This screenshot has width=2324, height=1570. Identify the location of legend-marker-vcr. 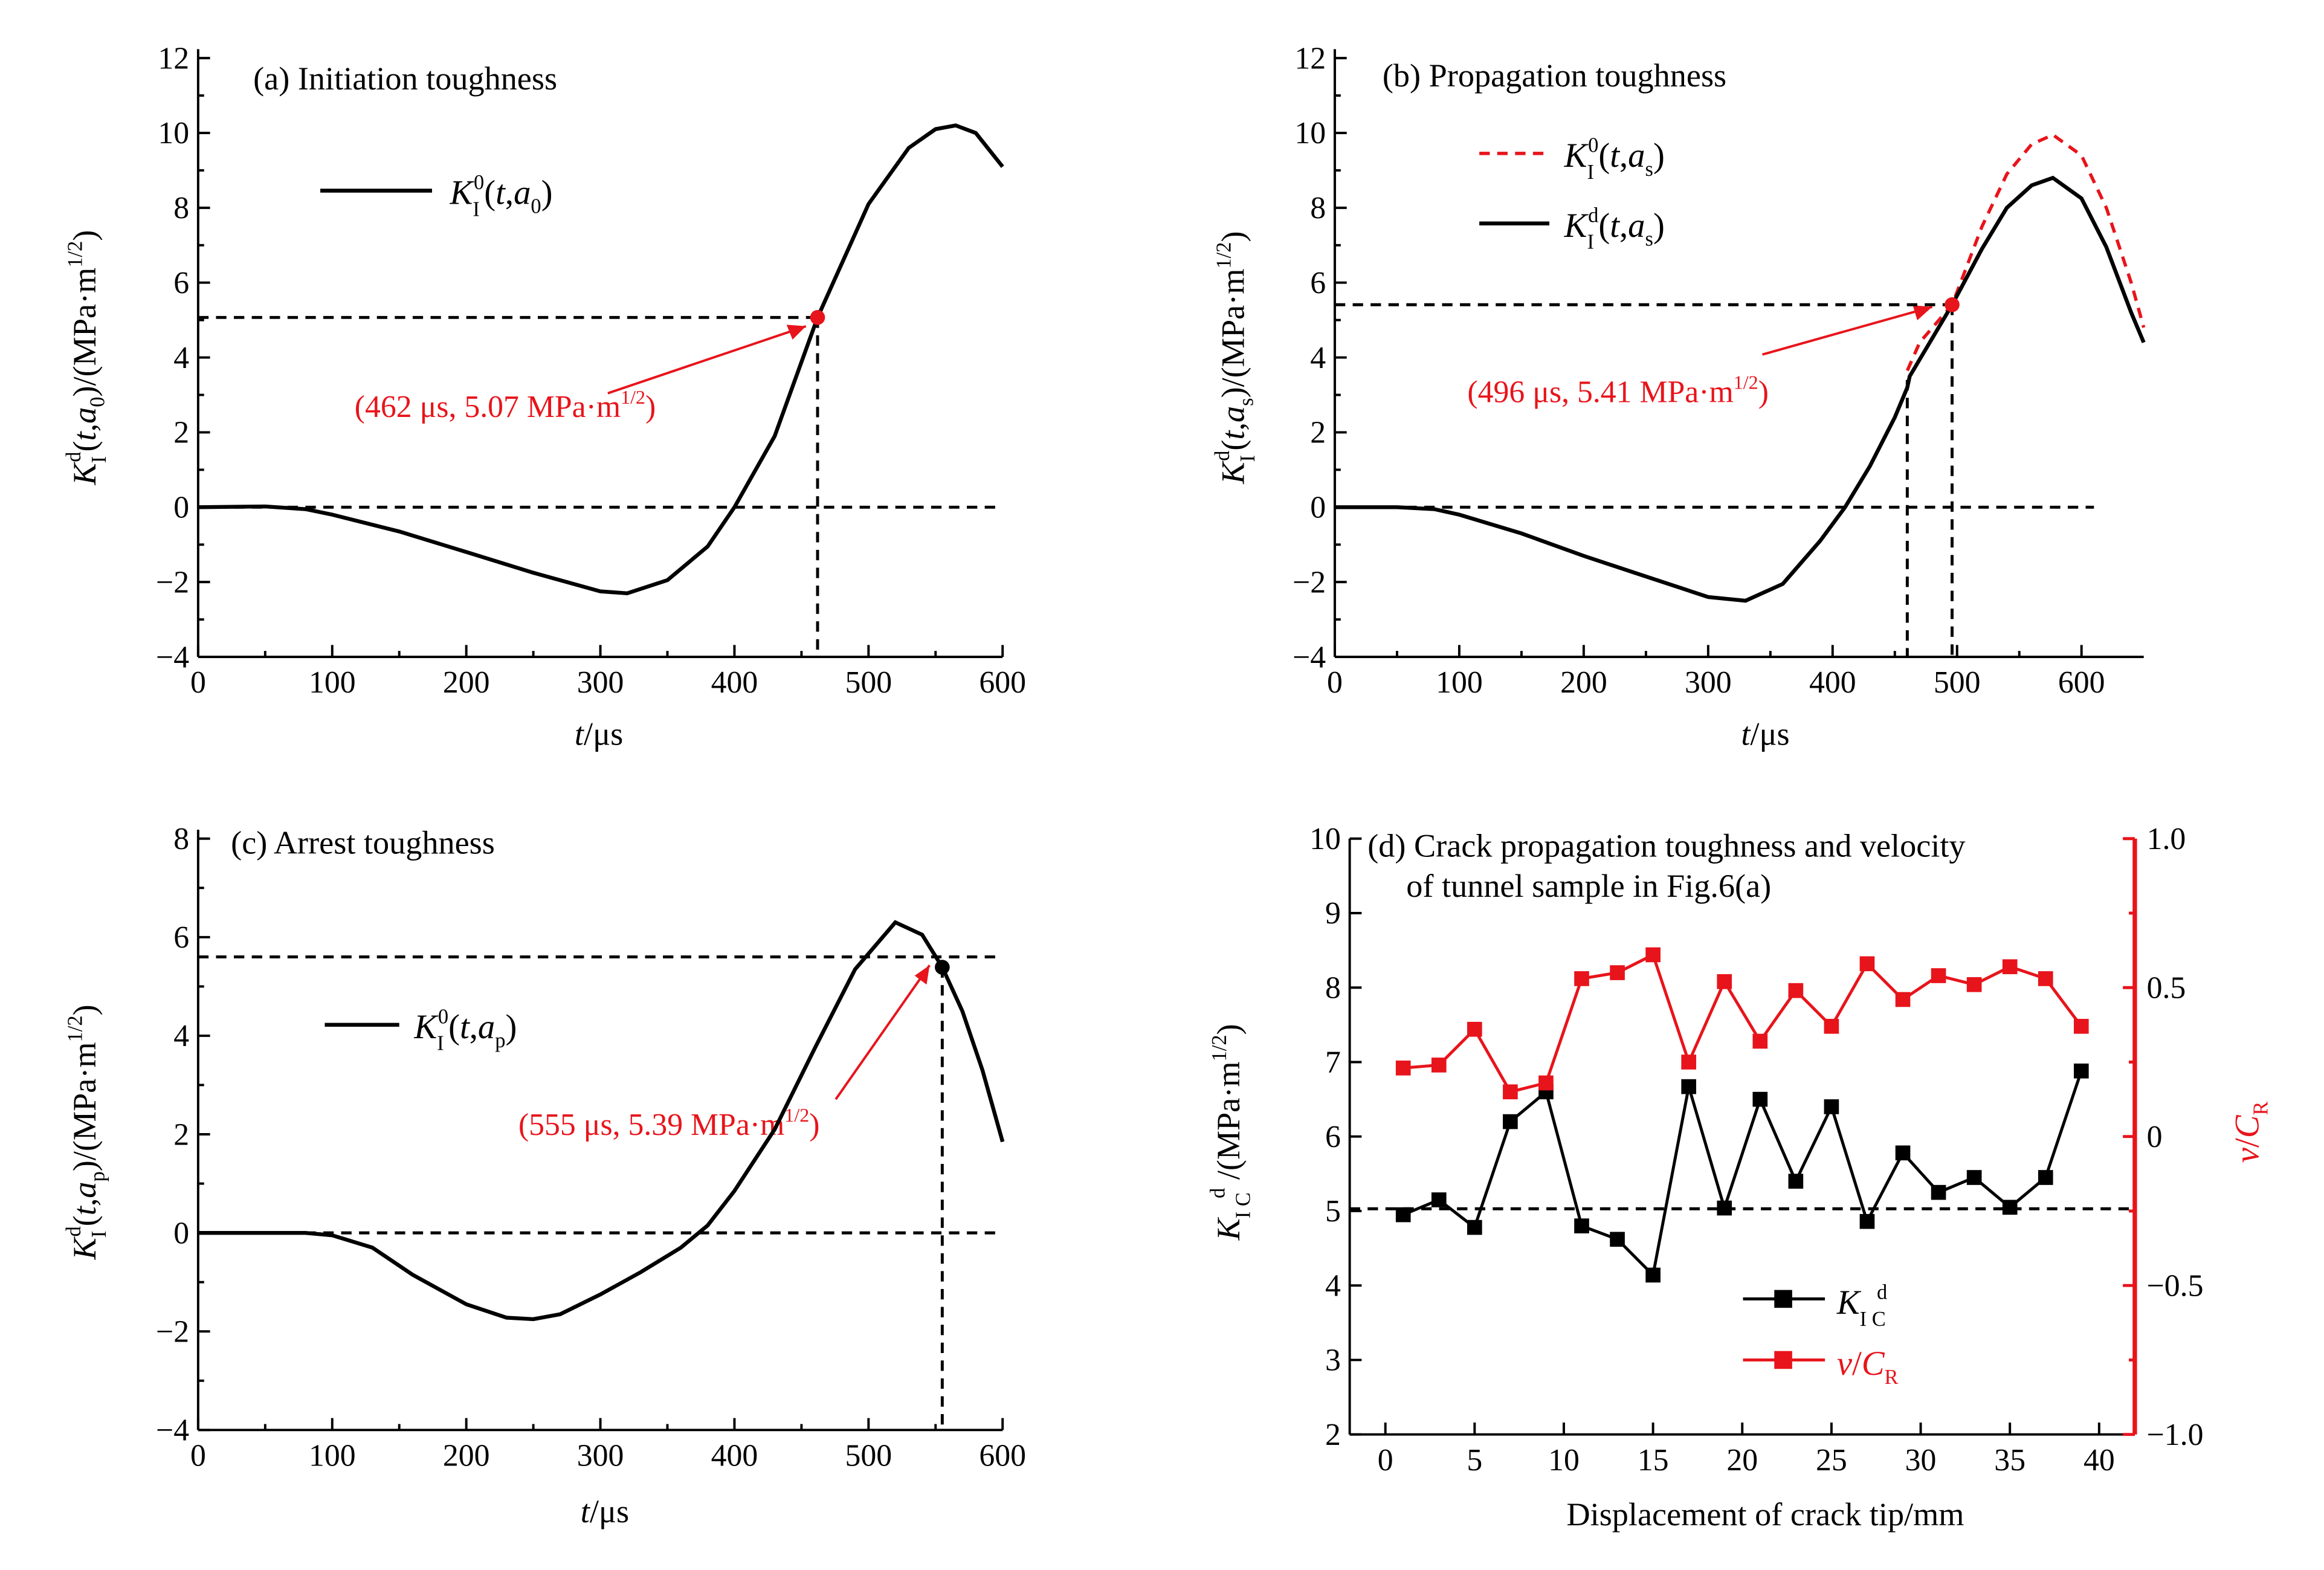
(1783, 1360).